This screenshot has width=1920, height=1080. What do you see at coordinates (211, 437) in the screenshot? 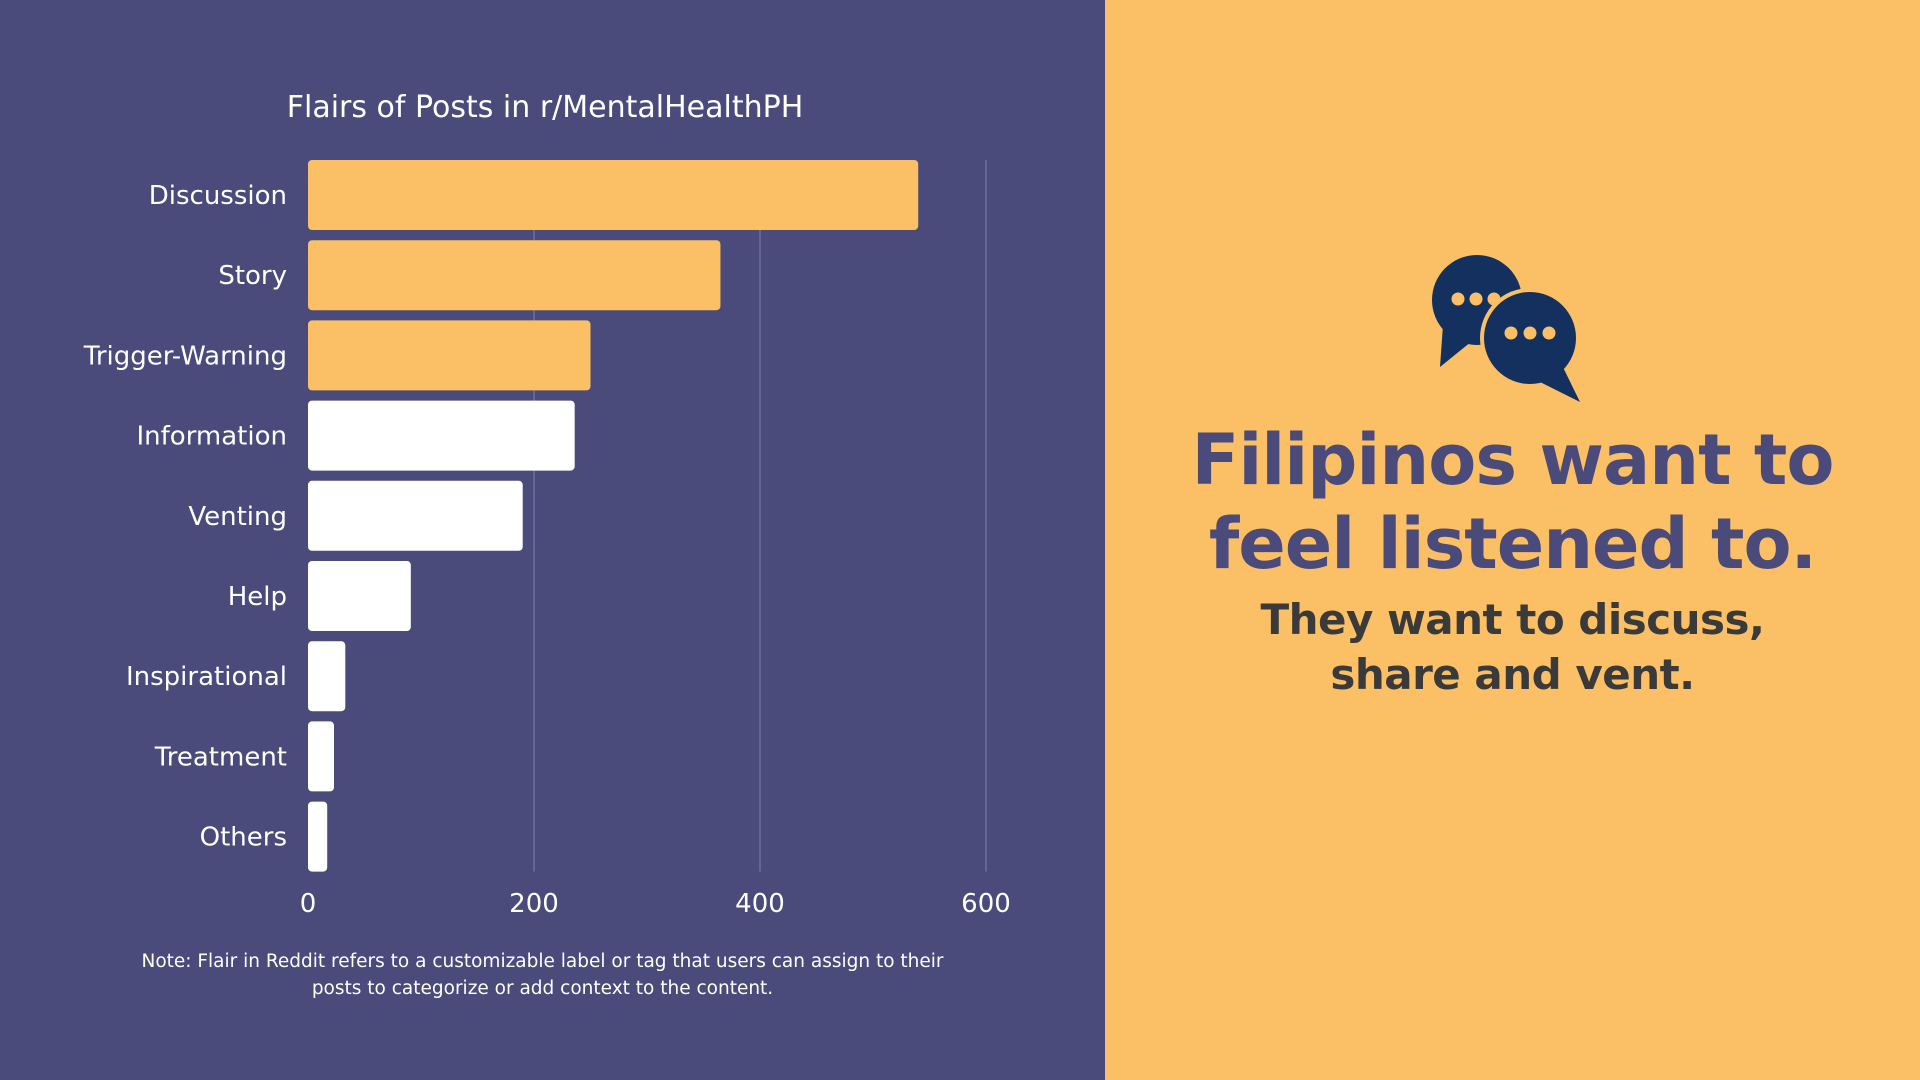
I see `category-label-information: Information` at bounding box center [211, 437].